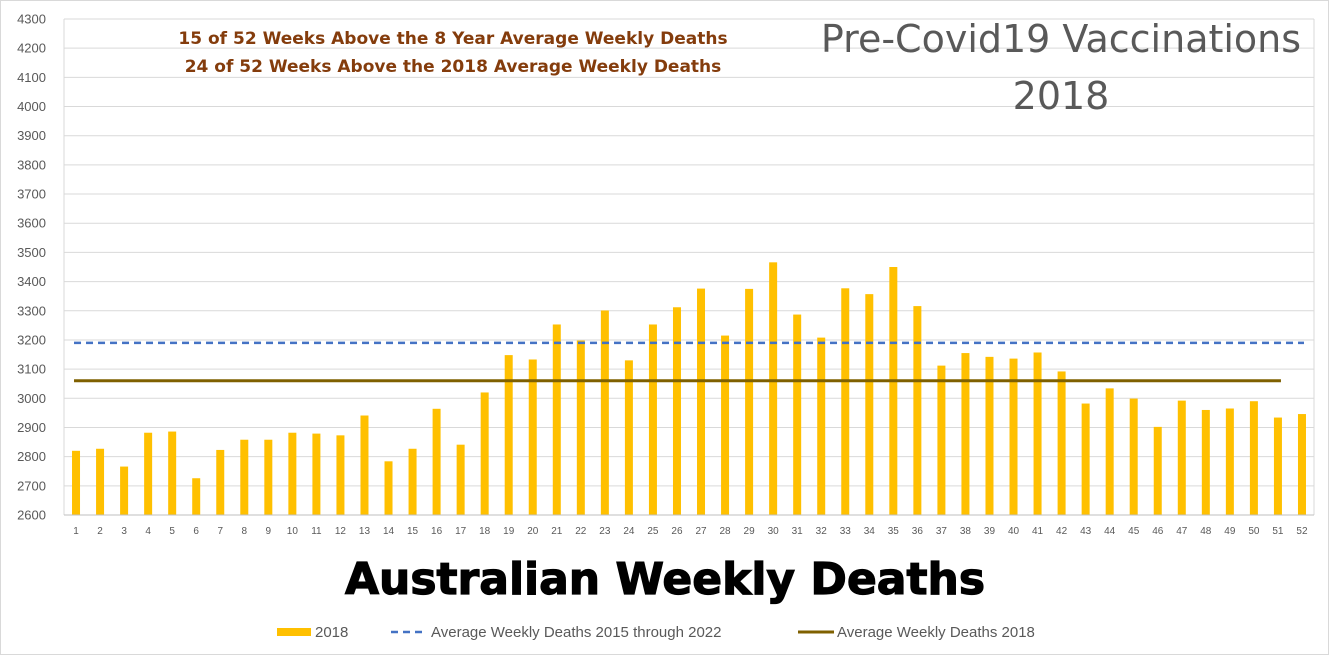 The width and height of the screenshot is (1329, 656). What do you see at coordinates (31, 252) in the screenshot?
I see `ytick-label-3500: 3500` at bounding box center [31, 252].